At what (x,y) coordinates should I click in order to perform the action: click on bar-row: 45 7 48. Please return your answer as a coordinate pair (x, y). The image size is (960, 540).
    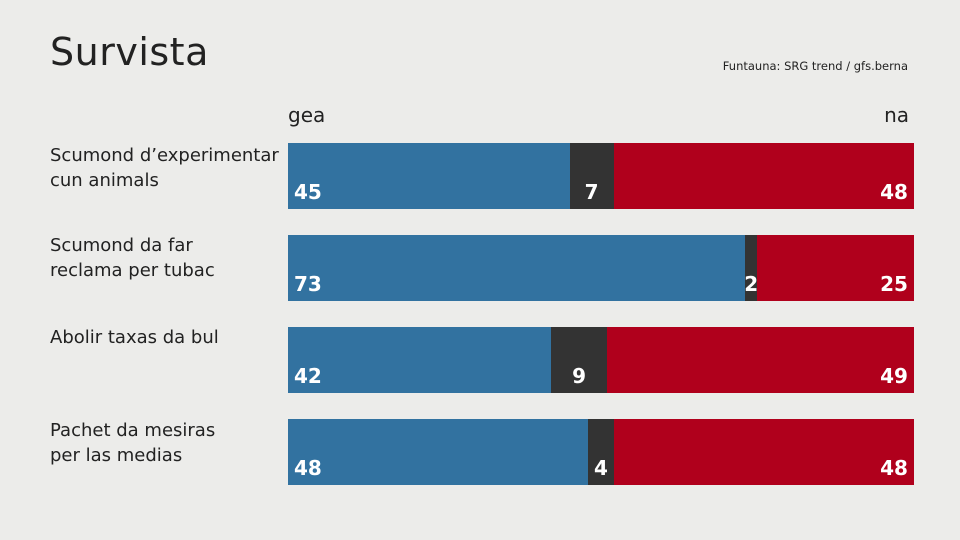
    Looking at the image, I should click on (601, 176).